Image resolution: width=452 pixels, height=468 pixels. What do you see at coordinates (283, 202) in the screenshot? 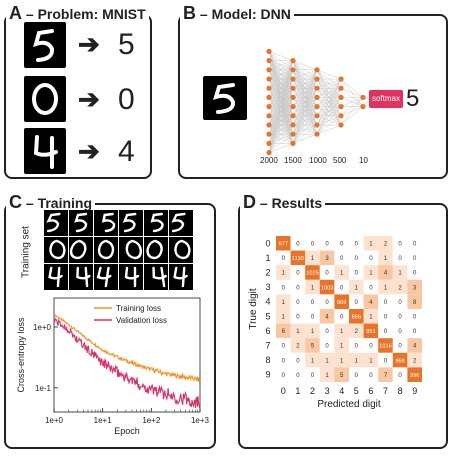
I see `panel-d-title: D – Results` at bounding box center [283, 202].